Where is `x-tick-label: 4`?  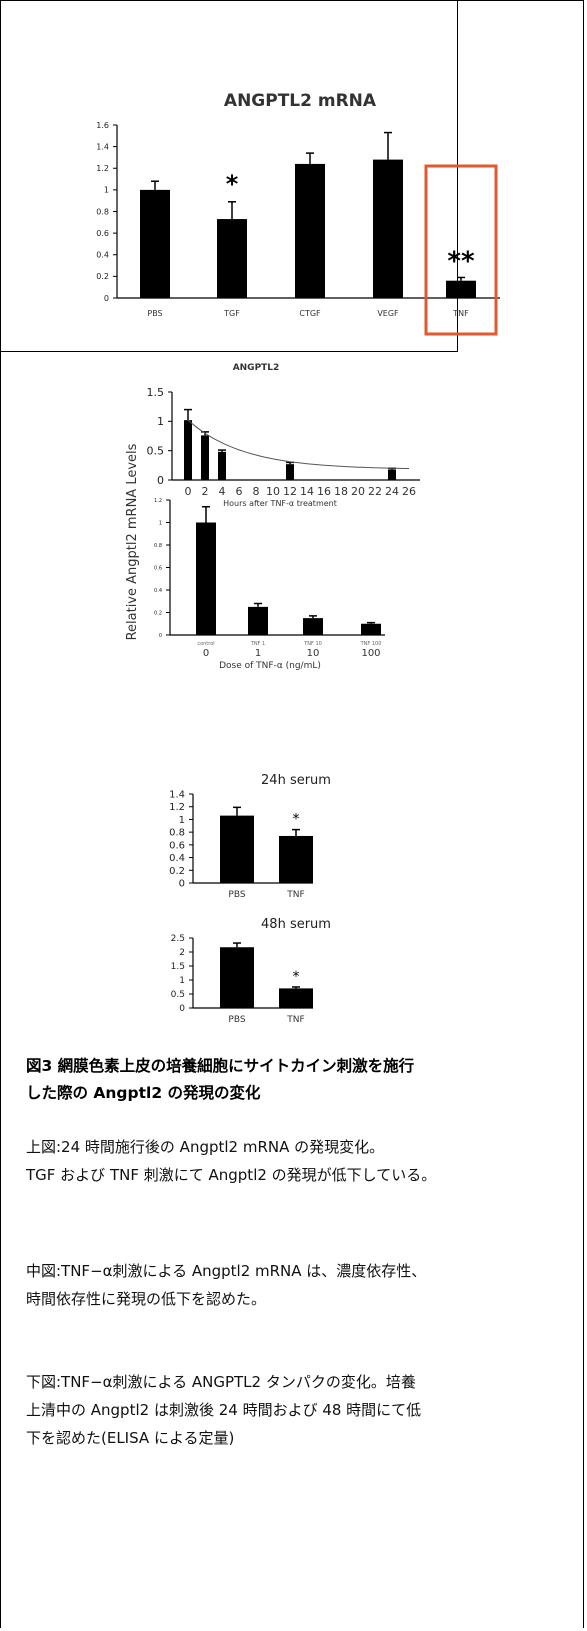
x-tick-label: 4 is located at coordinates (222, 491).